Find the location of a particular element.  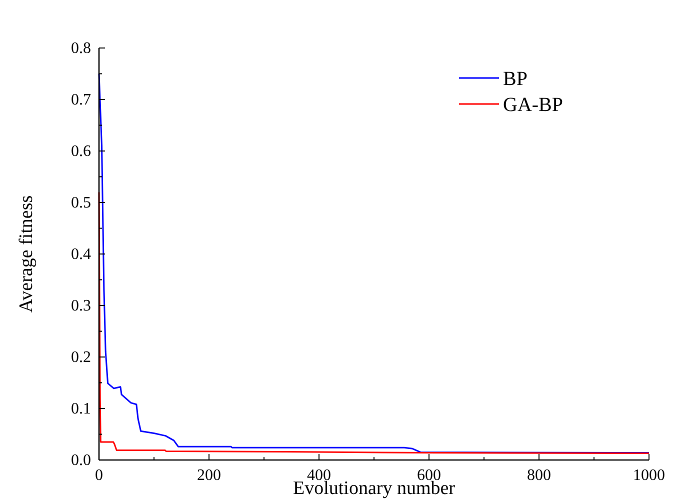

y-tick-label: 0.2 is located at coordinates (81, 357).